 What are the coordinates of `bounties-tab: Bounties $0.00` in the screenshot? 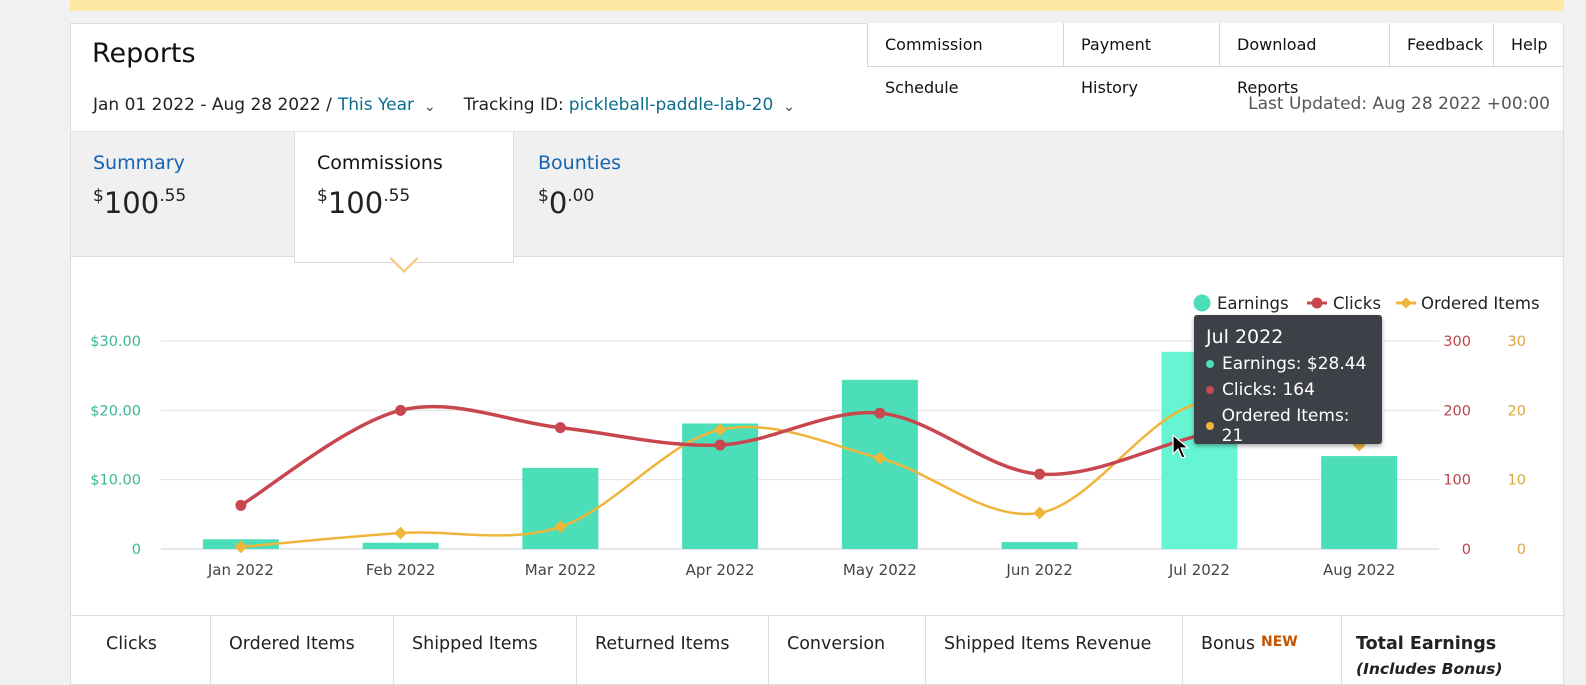 It's located at (616, 195).